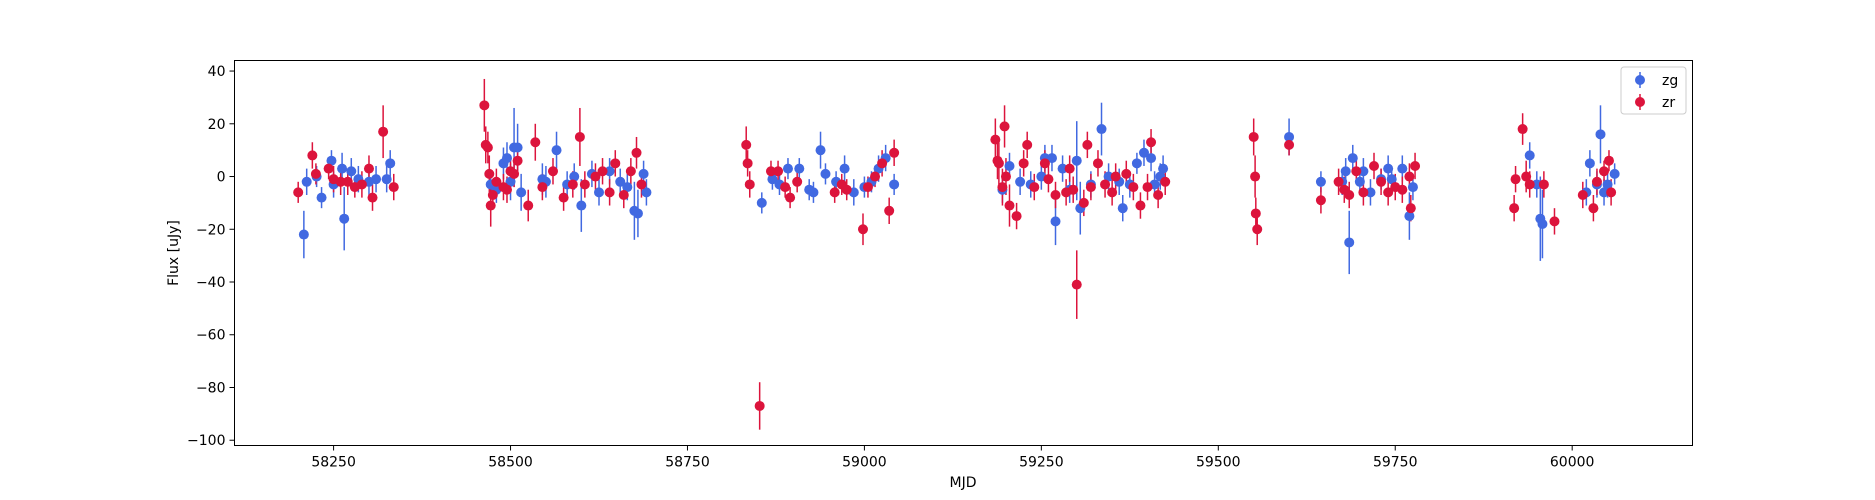  Describe the element at coordinates (211, 283) in the screenshot. I see `y-tick-label: −40` at that location.